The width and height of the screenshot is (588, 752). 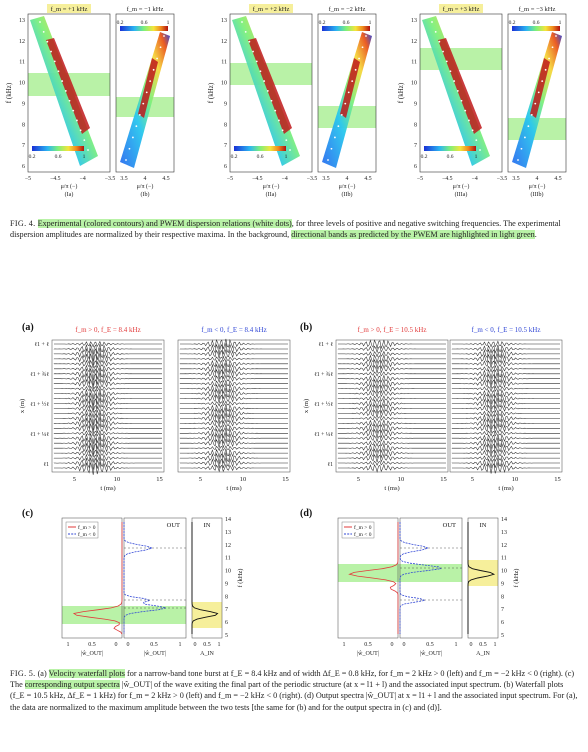 What do you see at coordinates (22, 42) in the screenshot?
I see `y-tick: 12` at bounding box center [22, 42].